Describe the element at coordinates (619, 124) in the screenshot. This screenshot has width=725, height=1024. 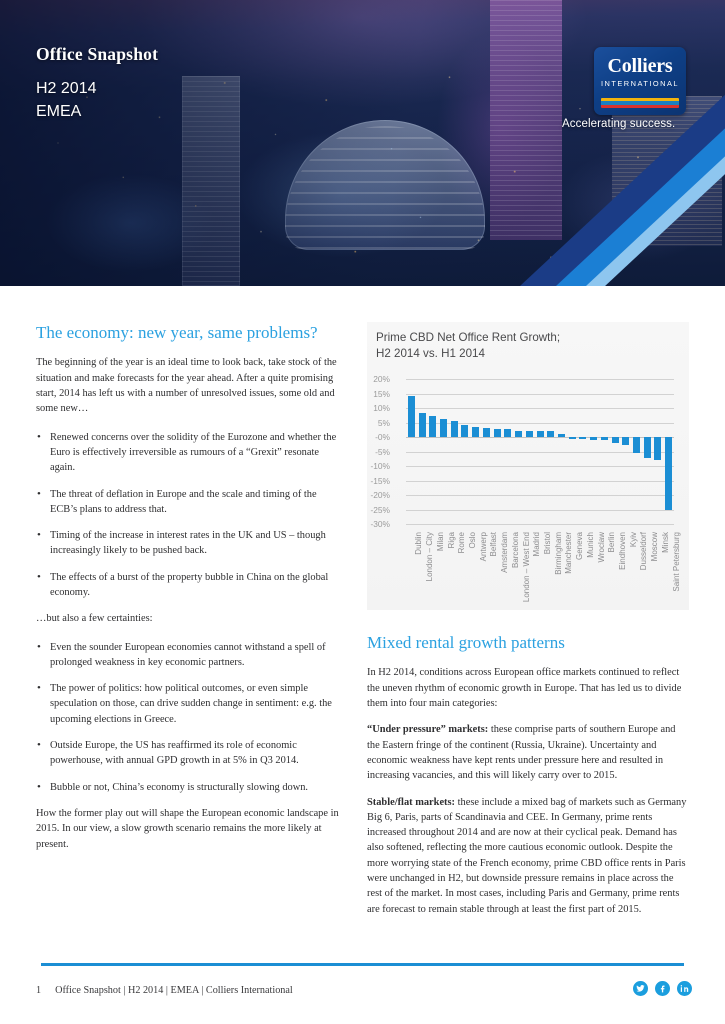
I see `brand-tagline: Accelerating success.` at that location.